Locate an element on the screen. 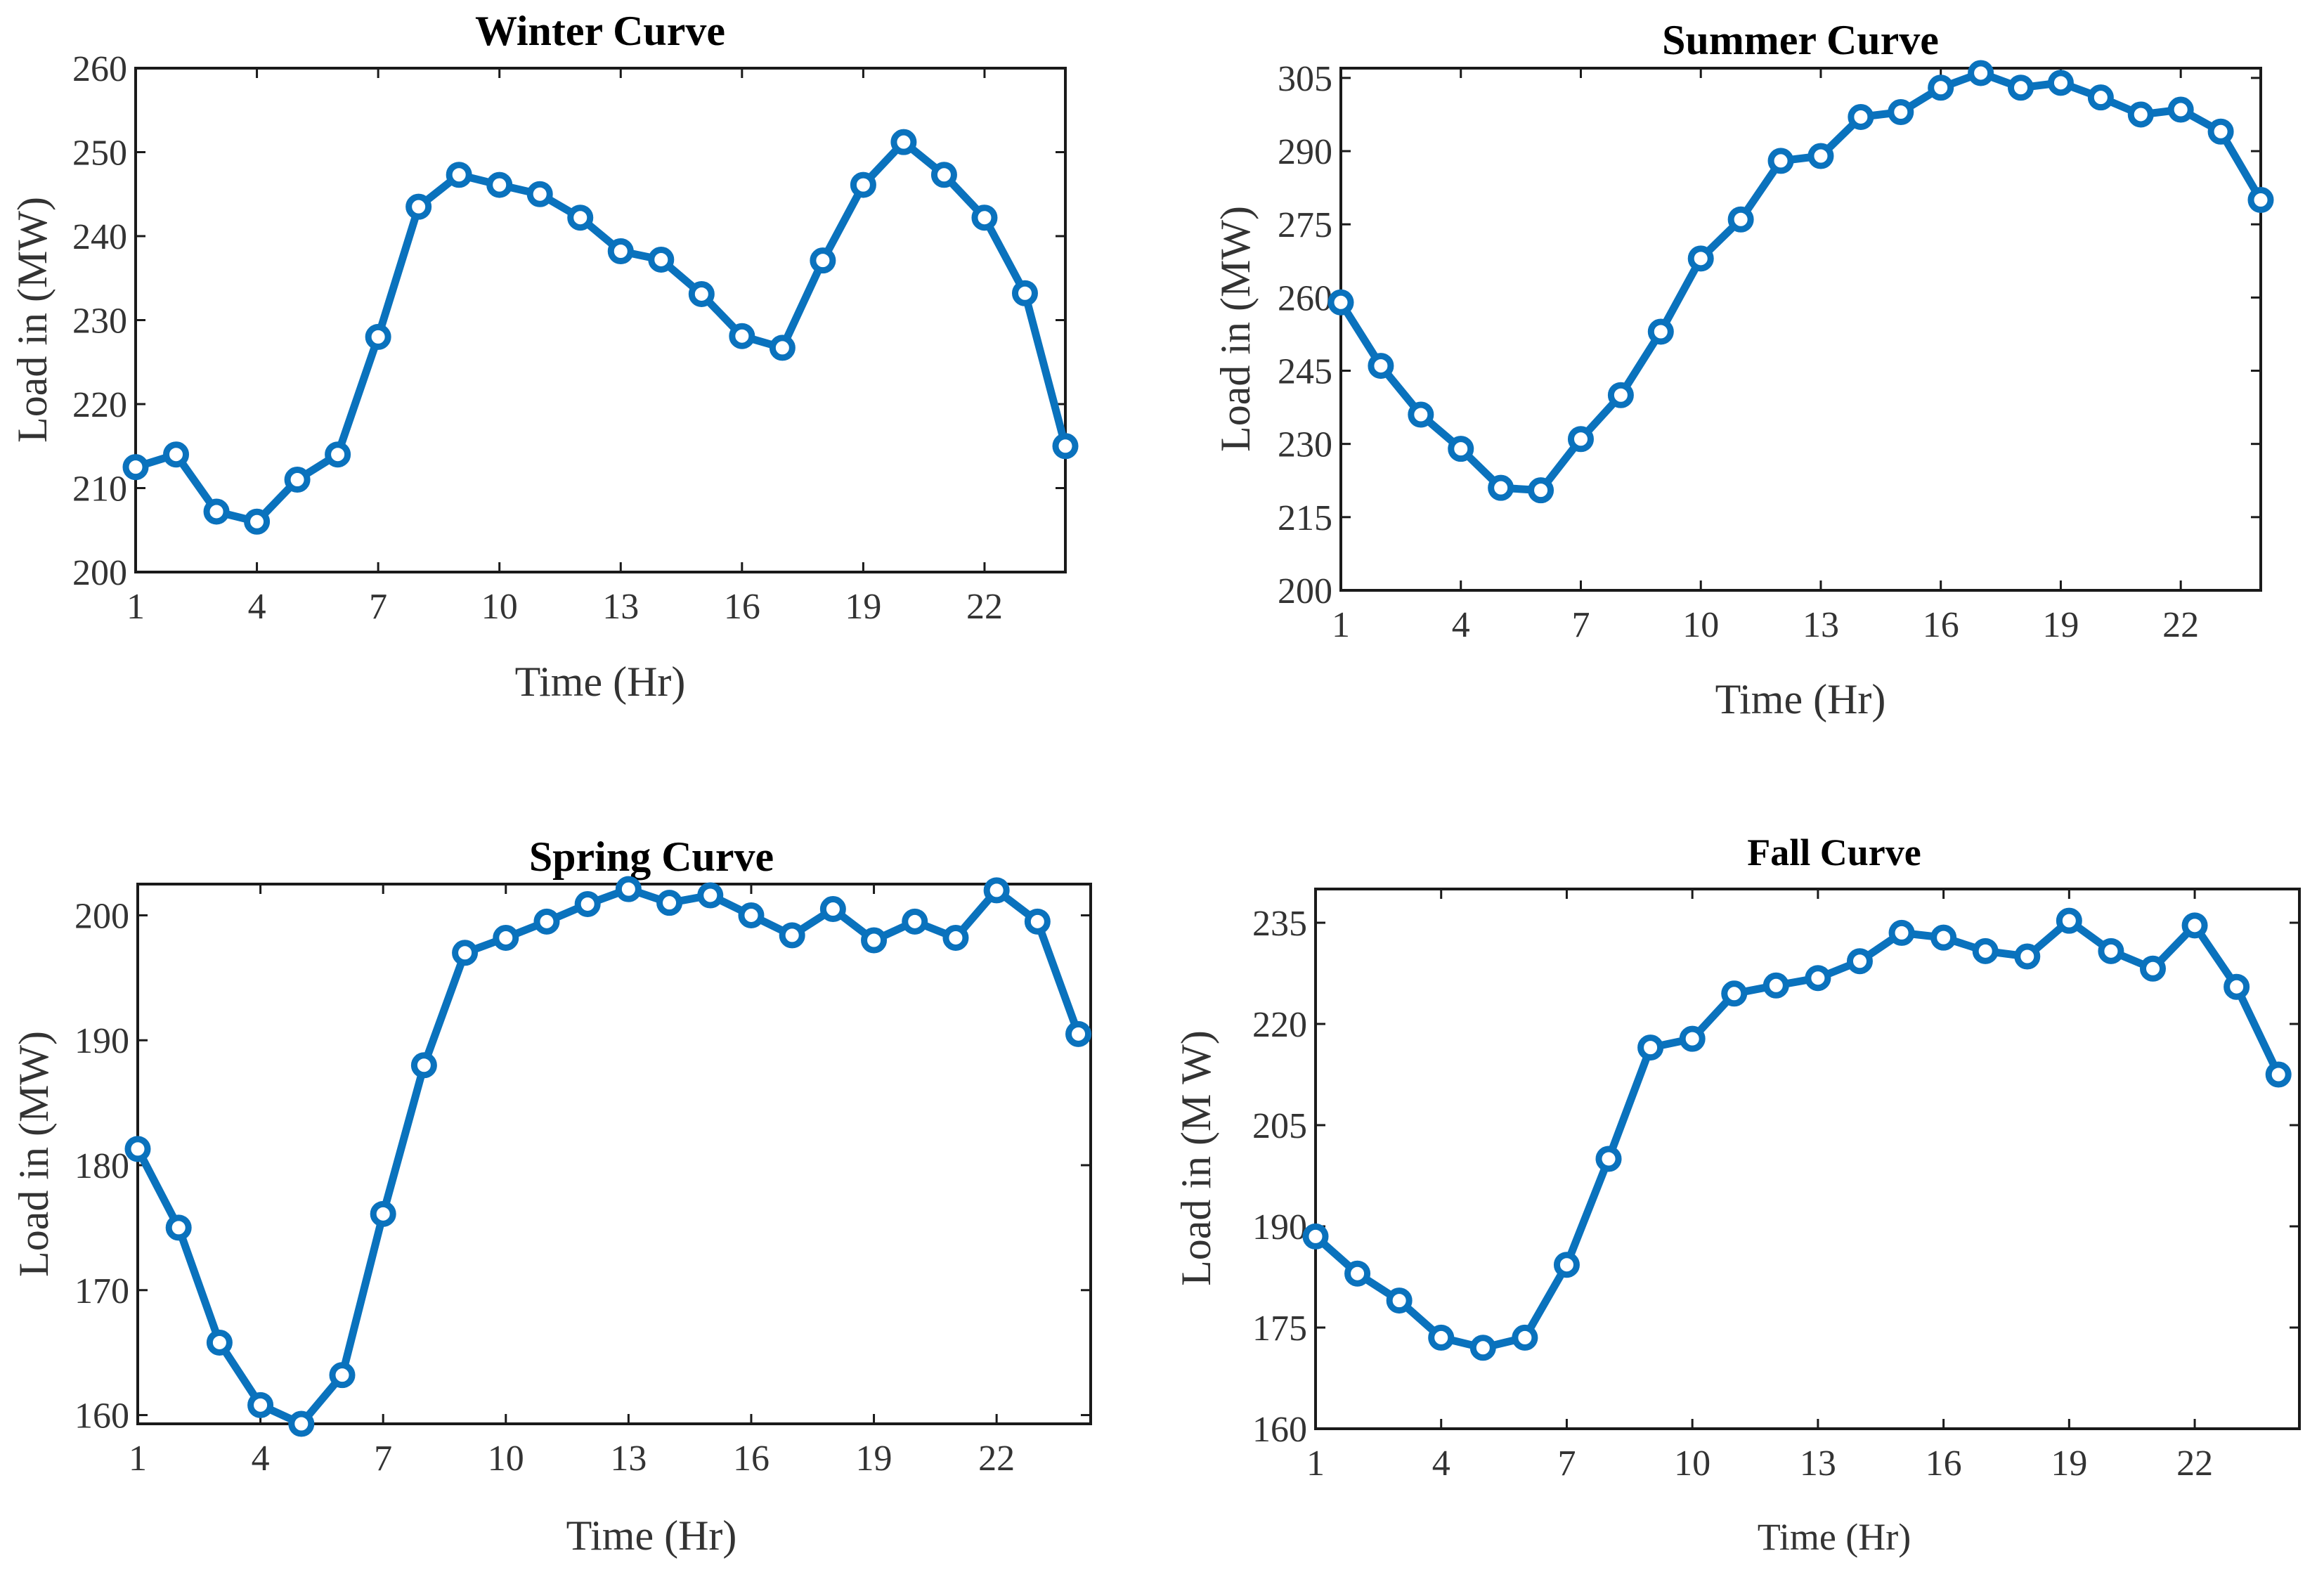 Image resolution: width=2324 pixels, height=1570 pixels. winter-y-tick-label: 230 is located at coordinates (99, 321).